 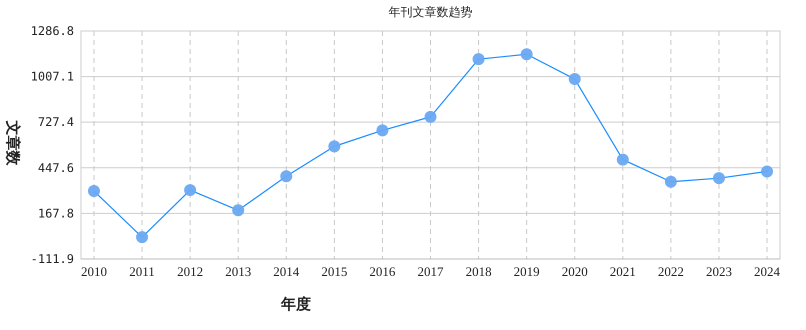 I want to click on y-tick-label: 447.6, so click(x=56, y=167).